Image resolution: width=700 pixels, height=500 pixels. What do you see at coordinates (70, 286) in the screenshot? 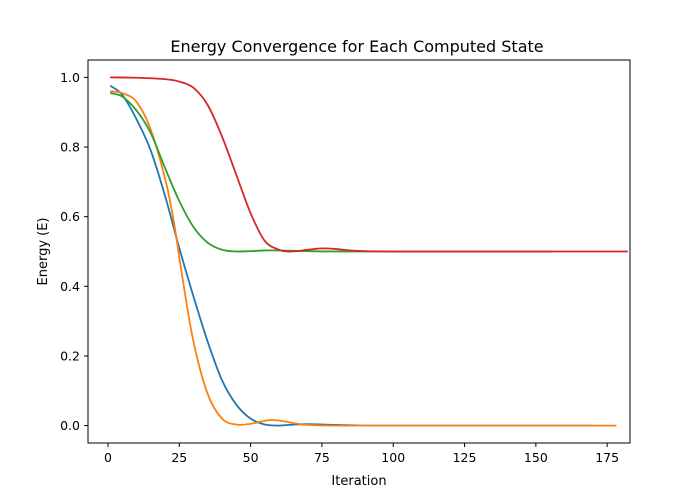
I see `y-tick-label: 0.4` at bounding box center [70, 286].